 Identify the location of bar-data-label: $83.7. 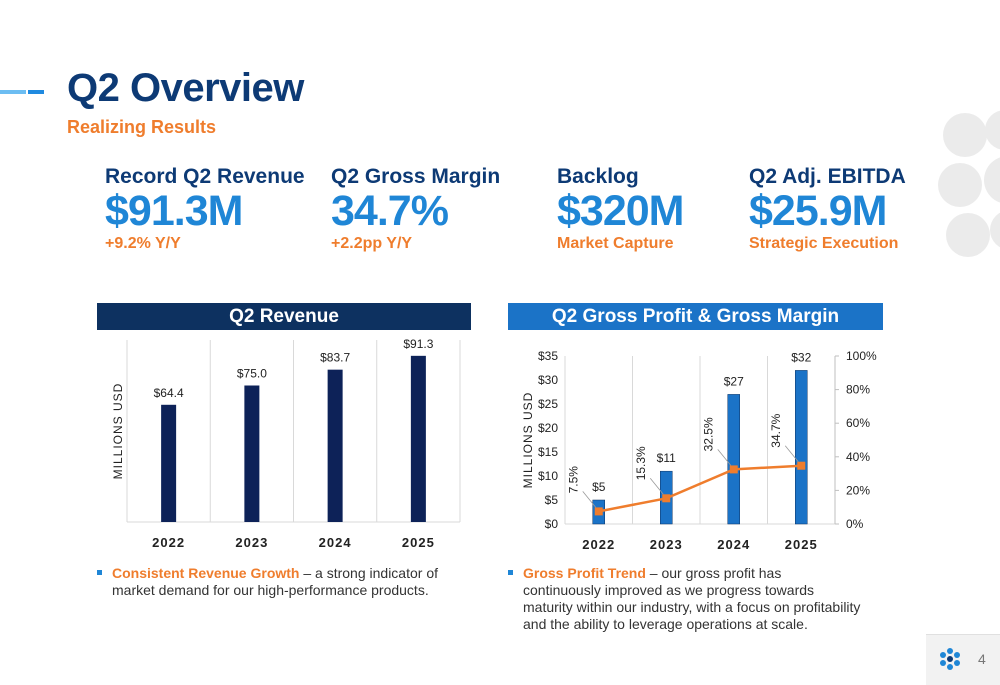
(335, 358).